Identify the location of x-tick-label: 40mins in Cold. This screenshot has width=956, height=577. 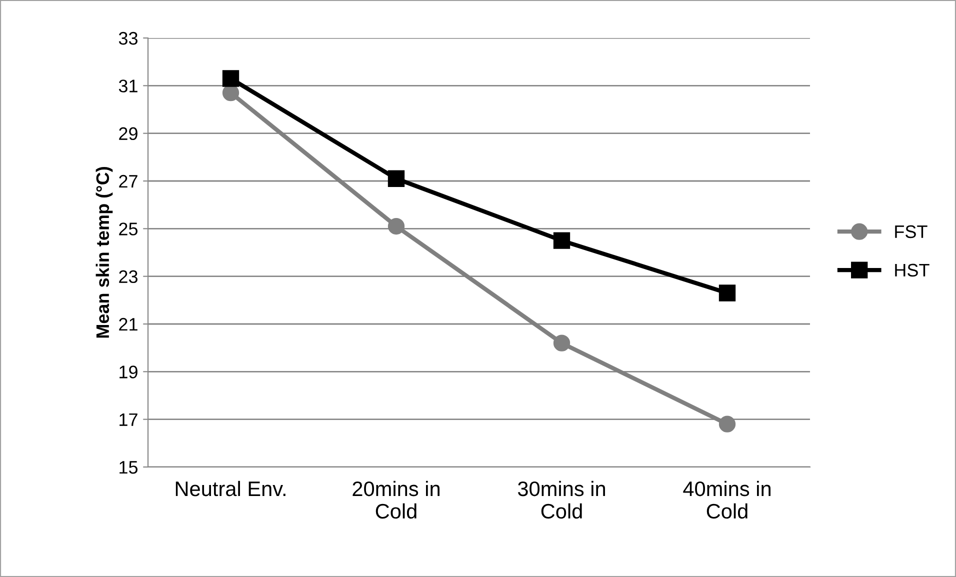
(726, 499).